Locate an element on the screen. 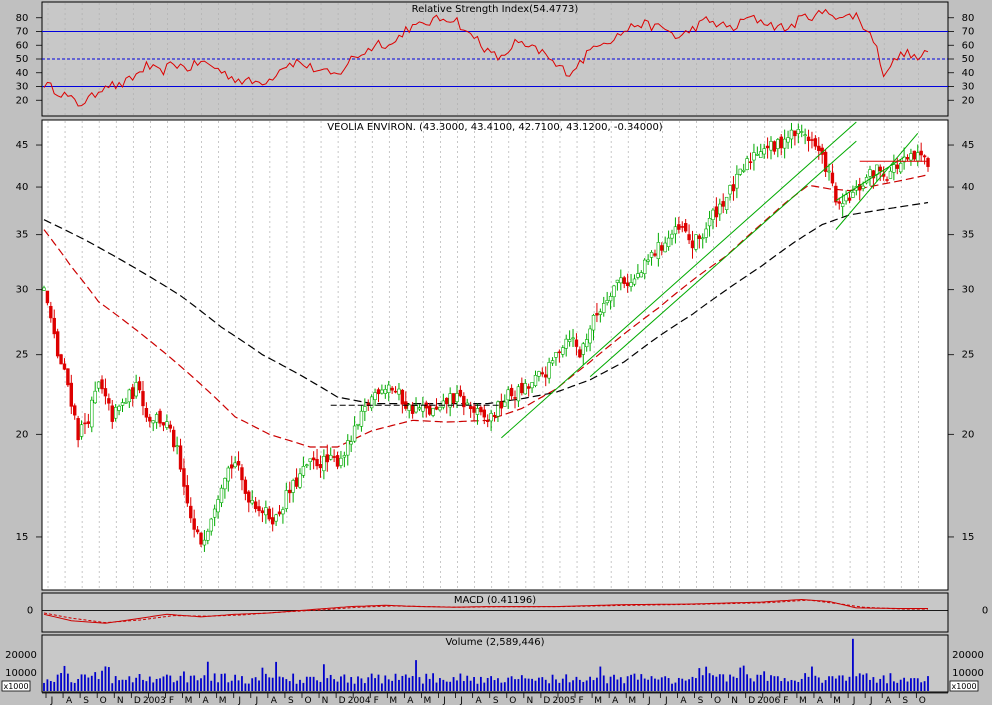 This screenshot has height=705, width=992. volume-tick-label-left: 20000 is located at coordinates (21, 655).